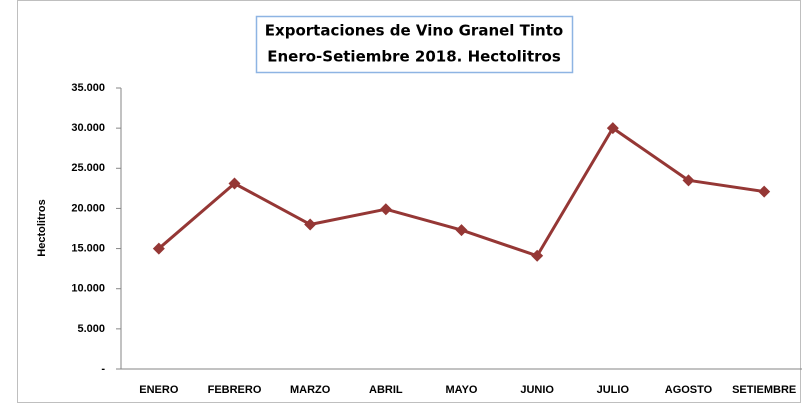  What do you see at coordinates (537, 390) in the screenshot?
I see `x-tick-label: JUNIO` at bounding box center [537, 390].